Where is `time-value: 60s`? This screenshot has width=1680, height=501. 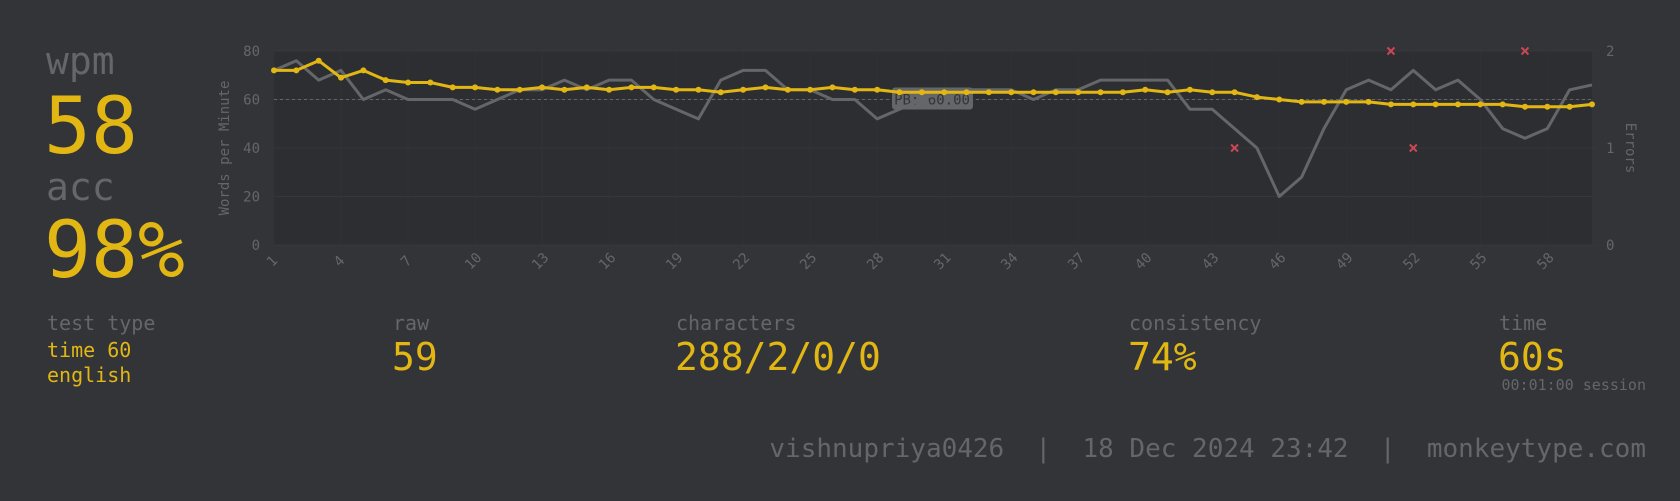 time-value: 60s is located at coordinates (1532, 357).